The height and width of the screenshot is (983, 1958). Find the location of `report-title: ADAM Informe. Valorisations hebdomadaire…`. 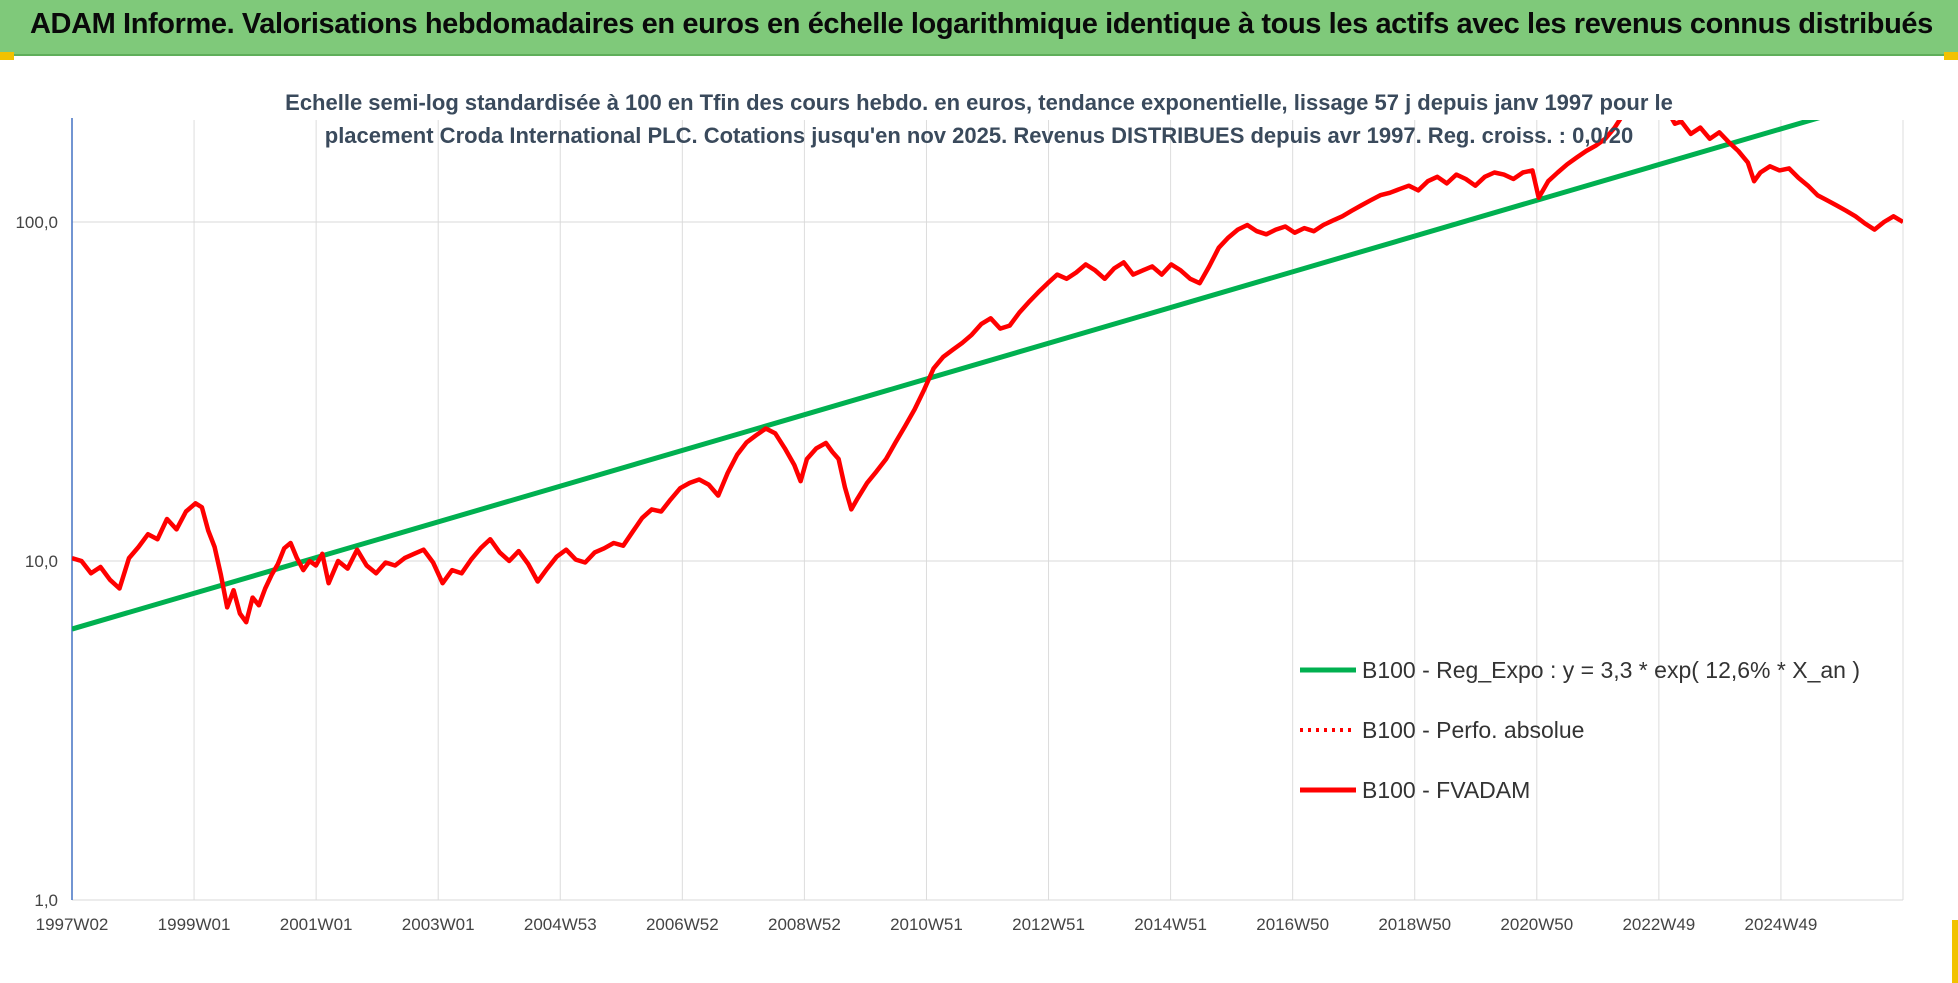

report-title: ADAM Informe. Valorisations hebdomadaire… is located at coordinates (981, 24).